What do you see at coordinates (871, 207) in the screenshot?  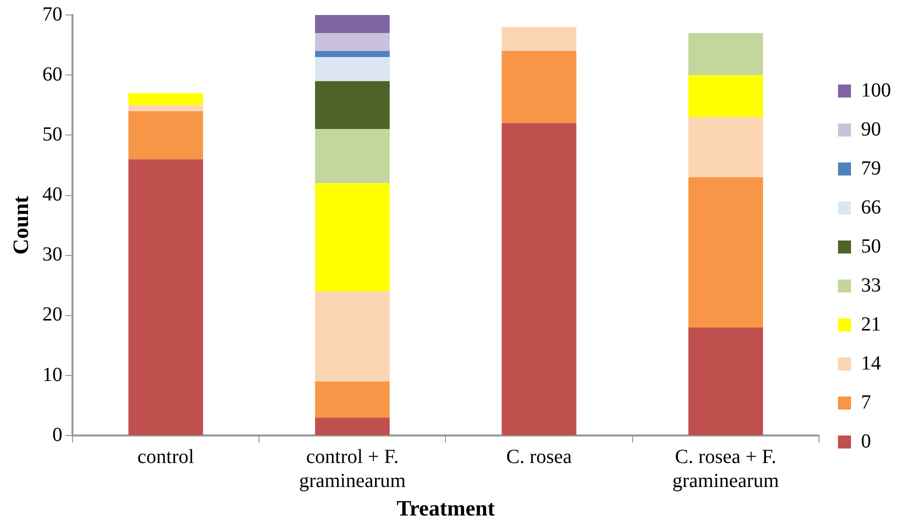 I see `legend-label: 66` at bounding box center [871, 207].